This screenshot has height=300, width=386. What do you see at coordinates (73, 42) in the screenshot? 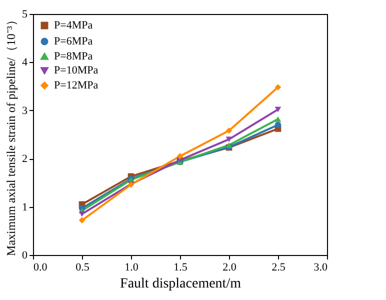
I see `legend-label: P=6MPa` at bounding box center [73, 42].